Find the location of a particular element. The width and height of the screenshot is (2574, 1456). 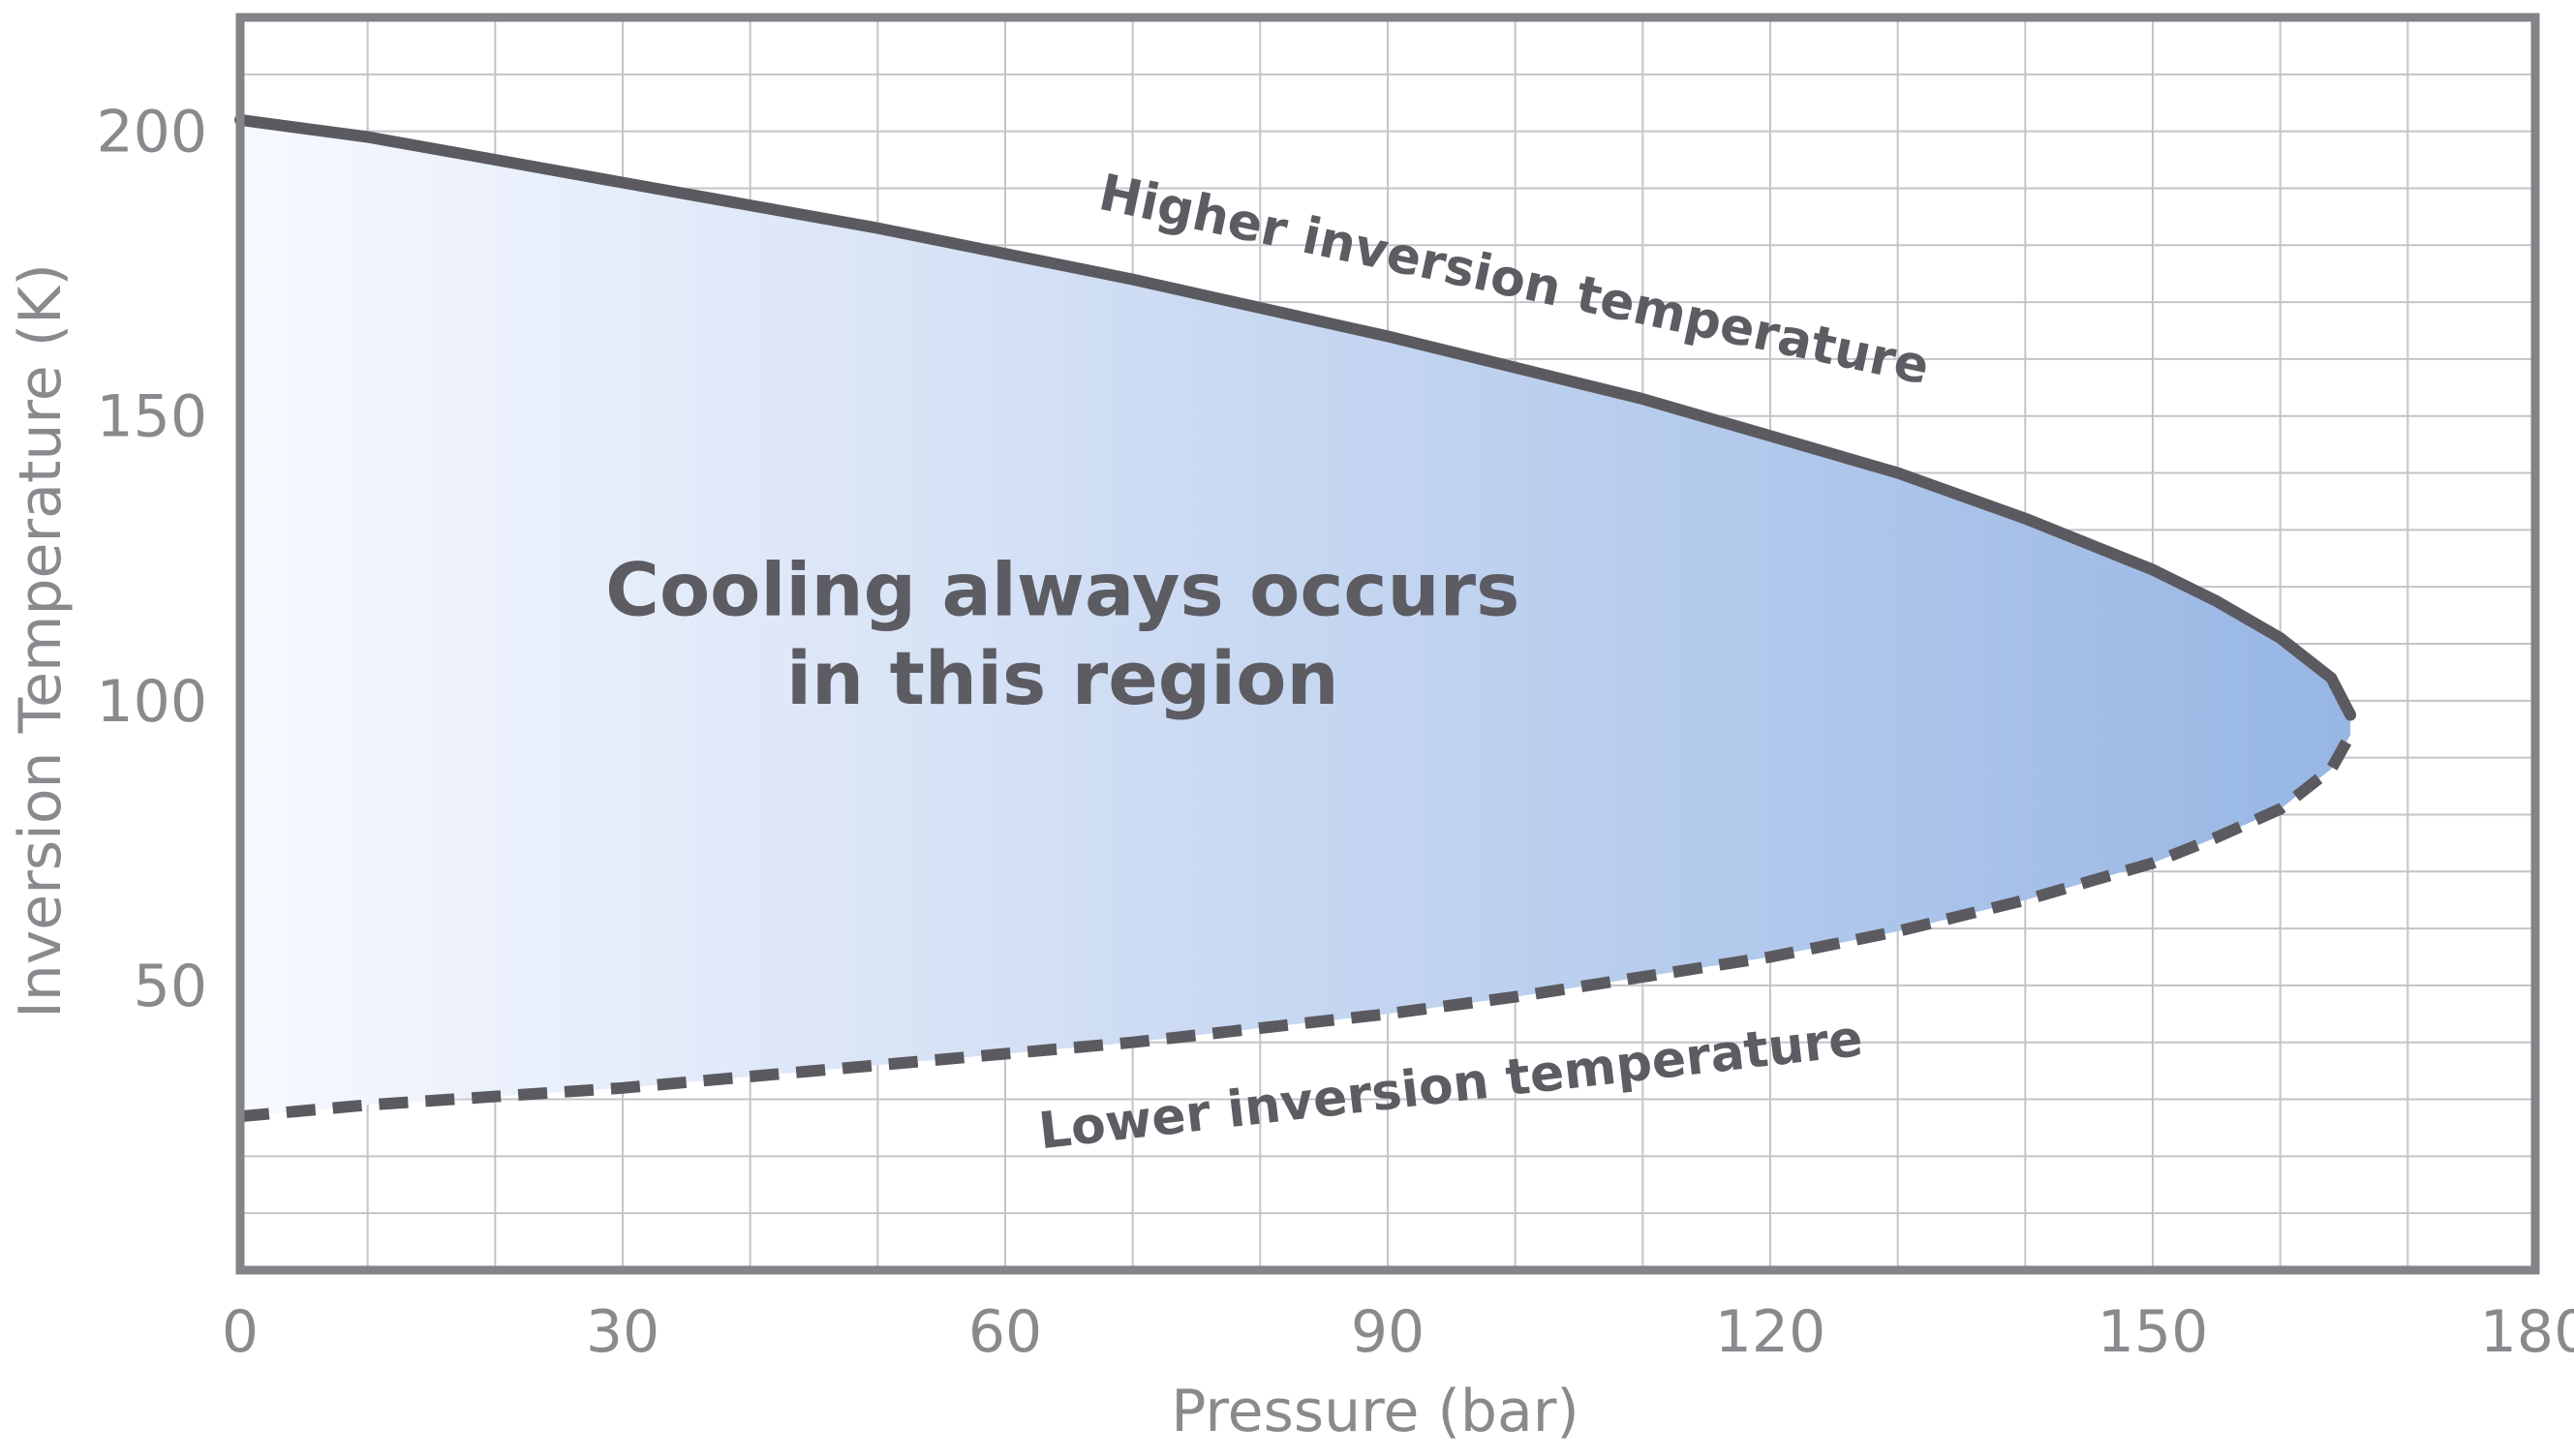

y-tick-label: 200 is located at coordinates (151, 133).